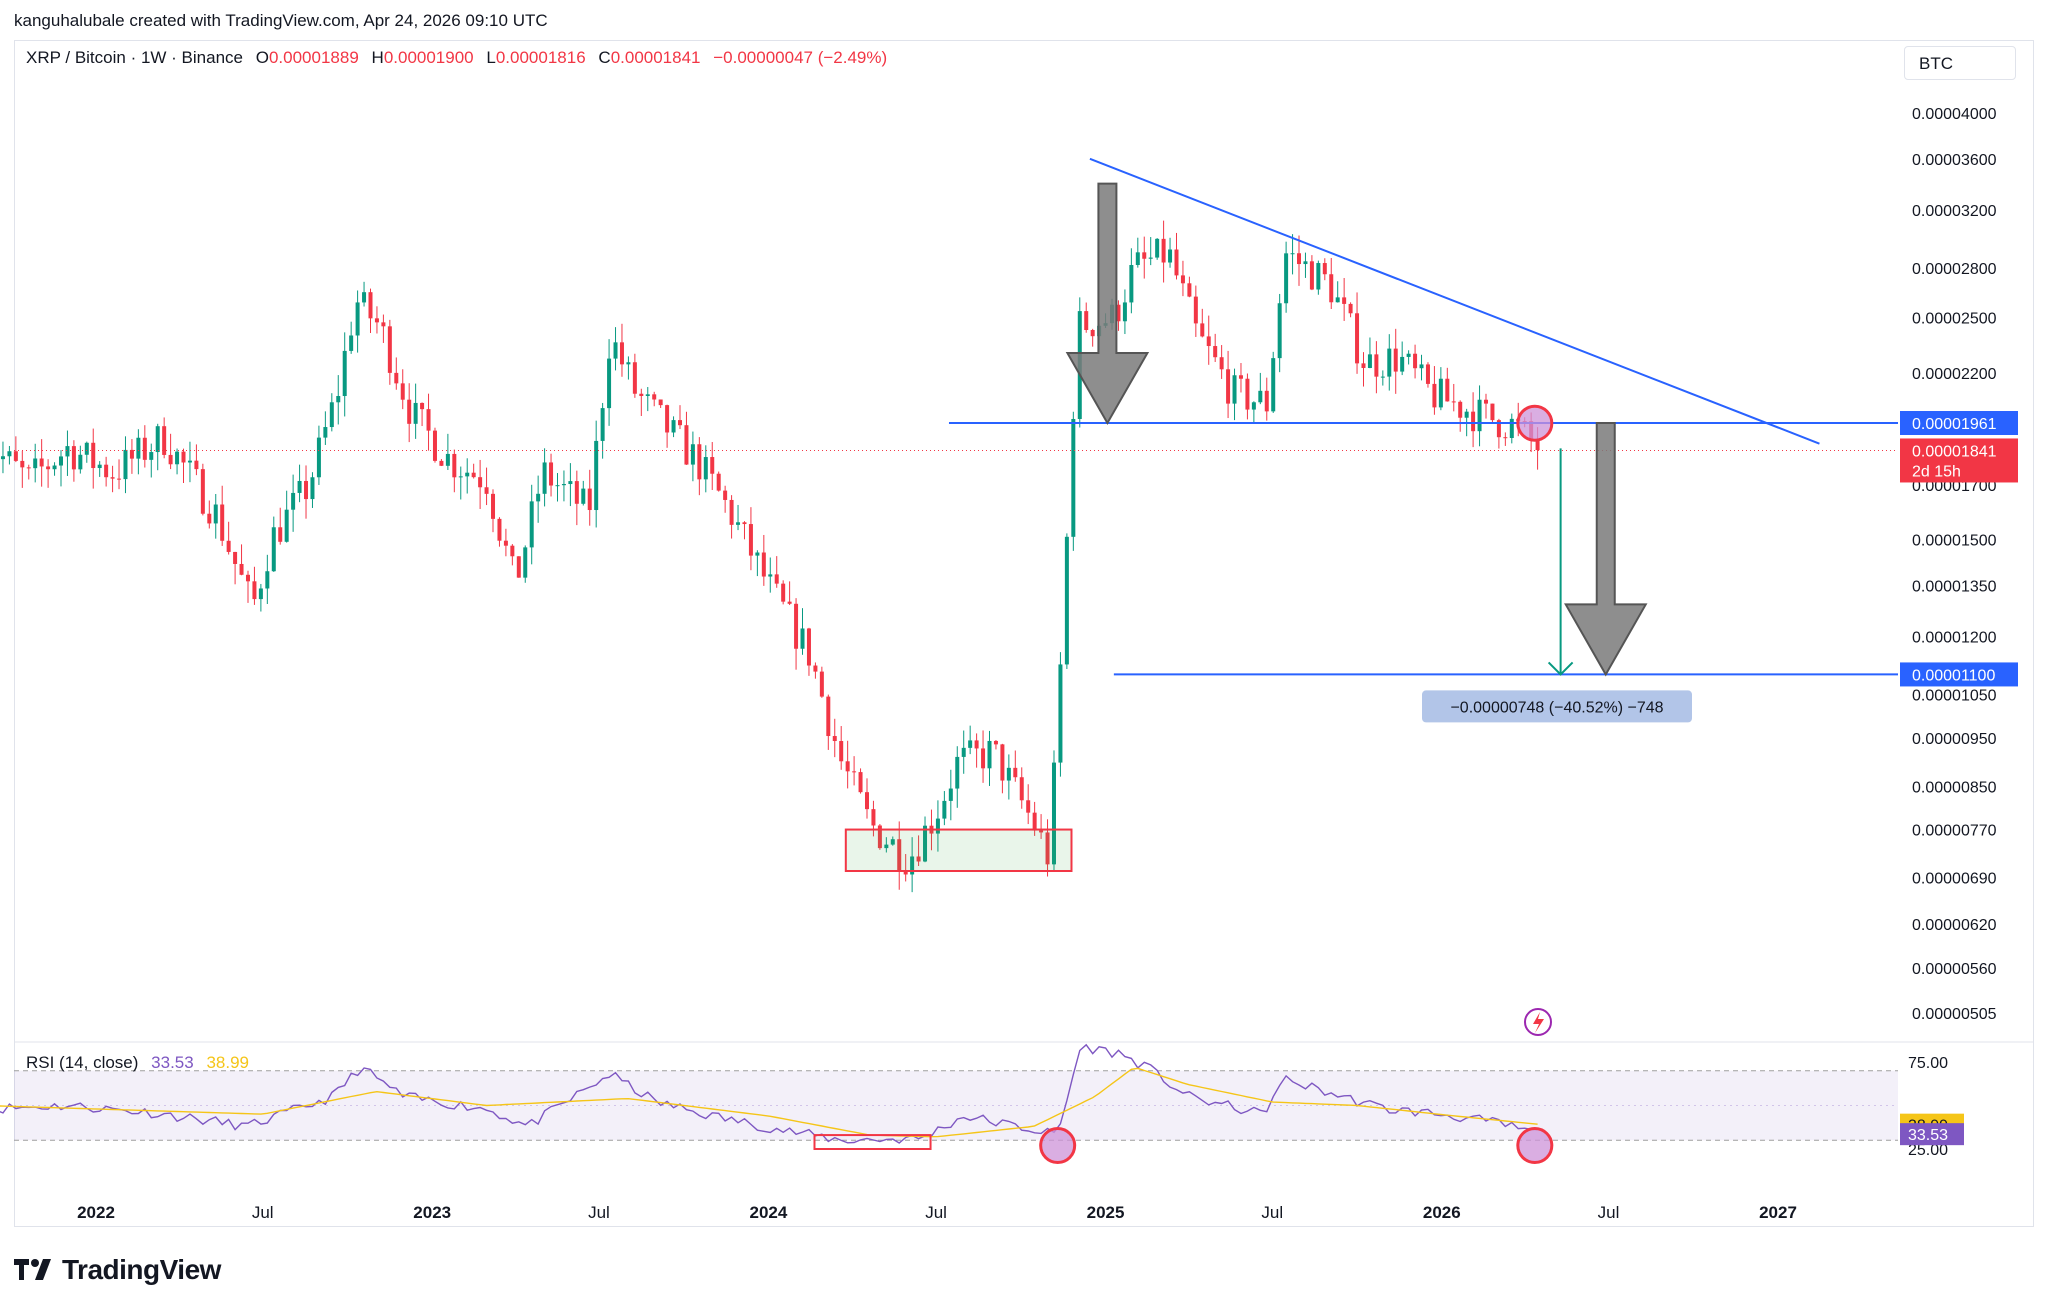 The width and height of the screenshot is (2048, 1312). I want to click on symbol-title: XRP / Bitcoin · 1W · Binance, so click(134, 57).